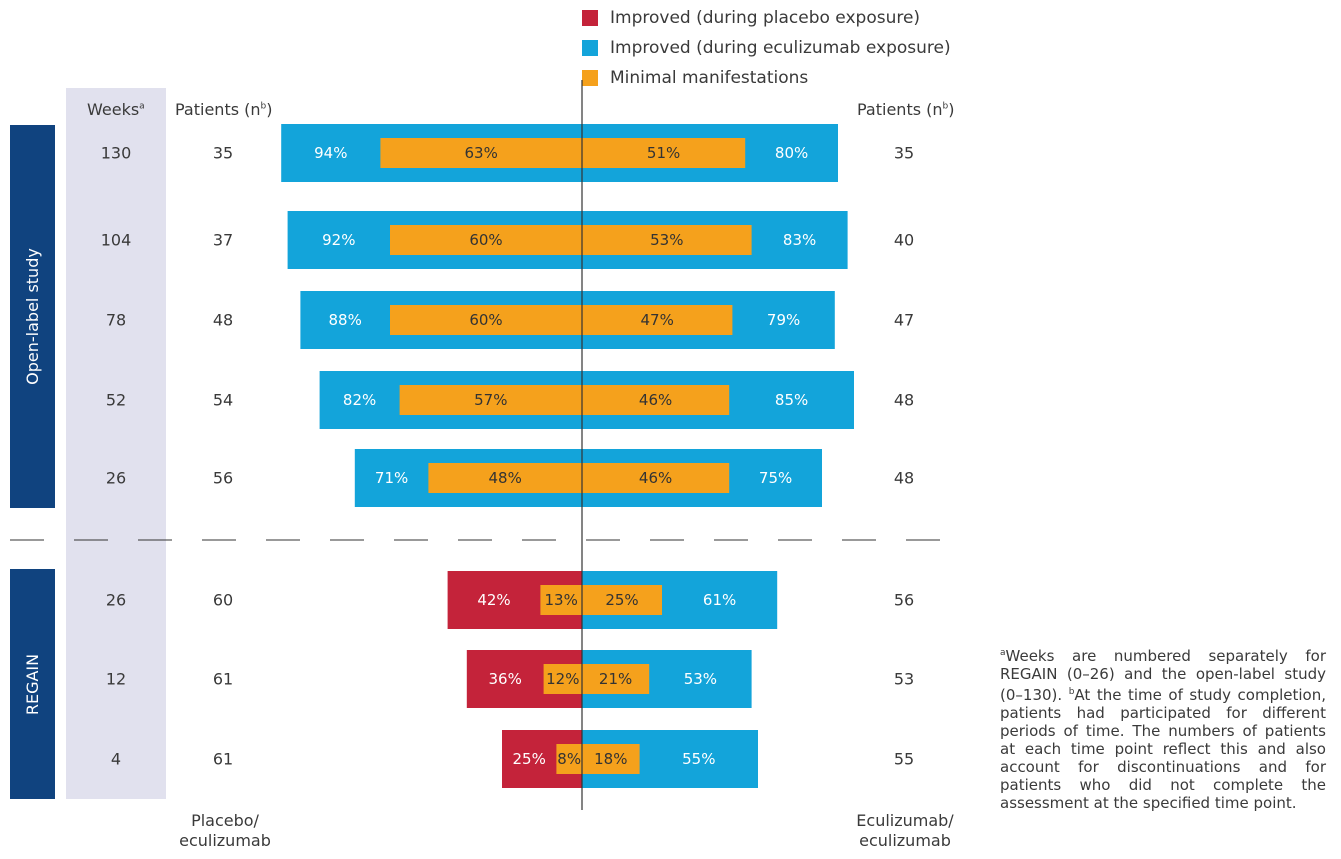  What do you see at coordinates (590, 78) in the screenshot?
I see `legend-swatch-minimal` at bounding box center [590, 78].